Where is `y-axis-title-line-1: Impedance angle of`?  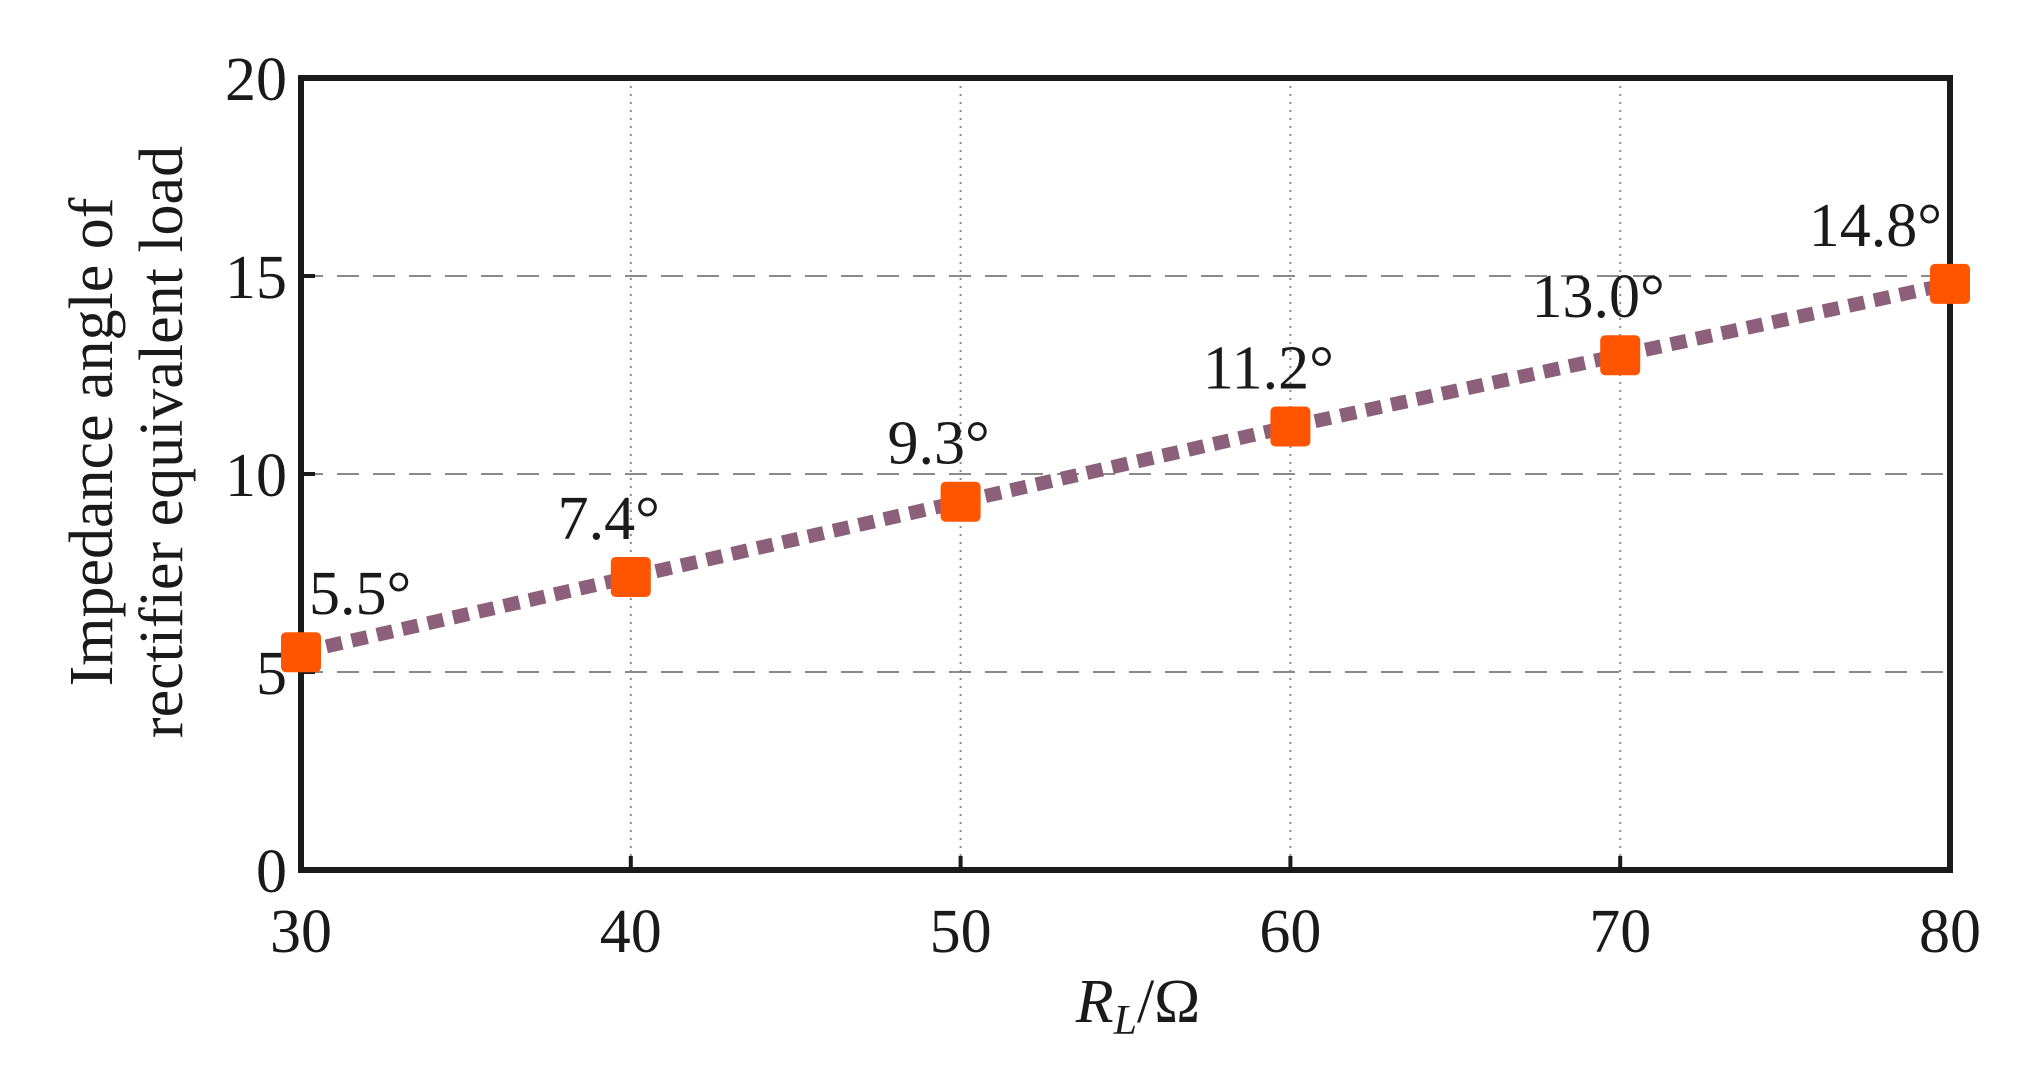 y-axis-title-line-1: Impedance angle of is located at coordinates (92, 441).